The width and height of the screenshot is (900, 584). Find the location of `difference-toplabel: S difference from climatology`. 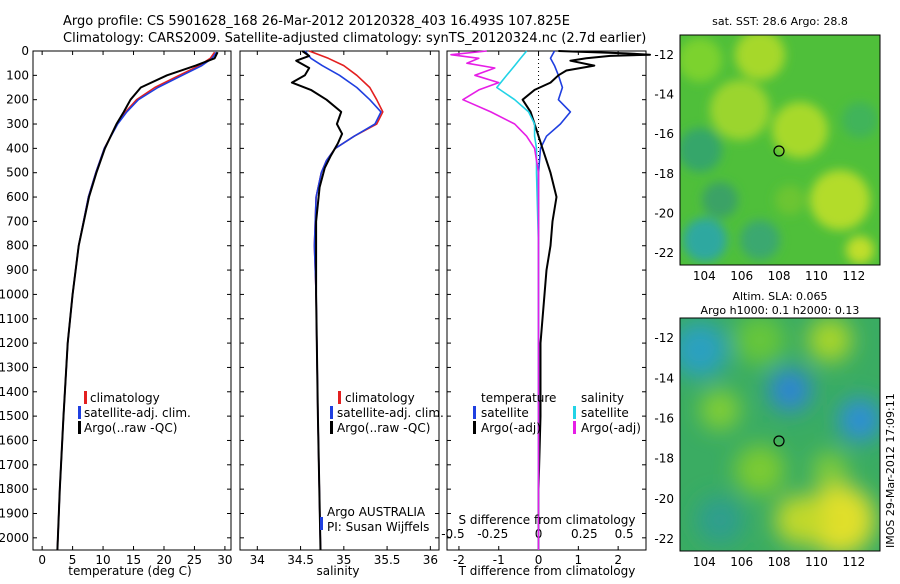

difference-toplabel: S difference from climatology is located at coordinates (547, 520).